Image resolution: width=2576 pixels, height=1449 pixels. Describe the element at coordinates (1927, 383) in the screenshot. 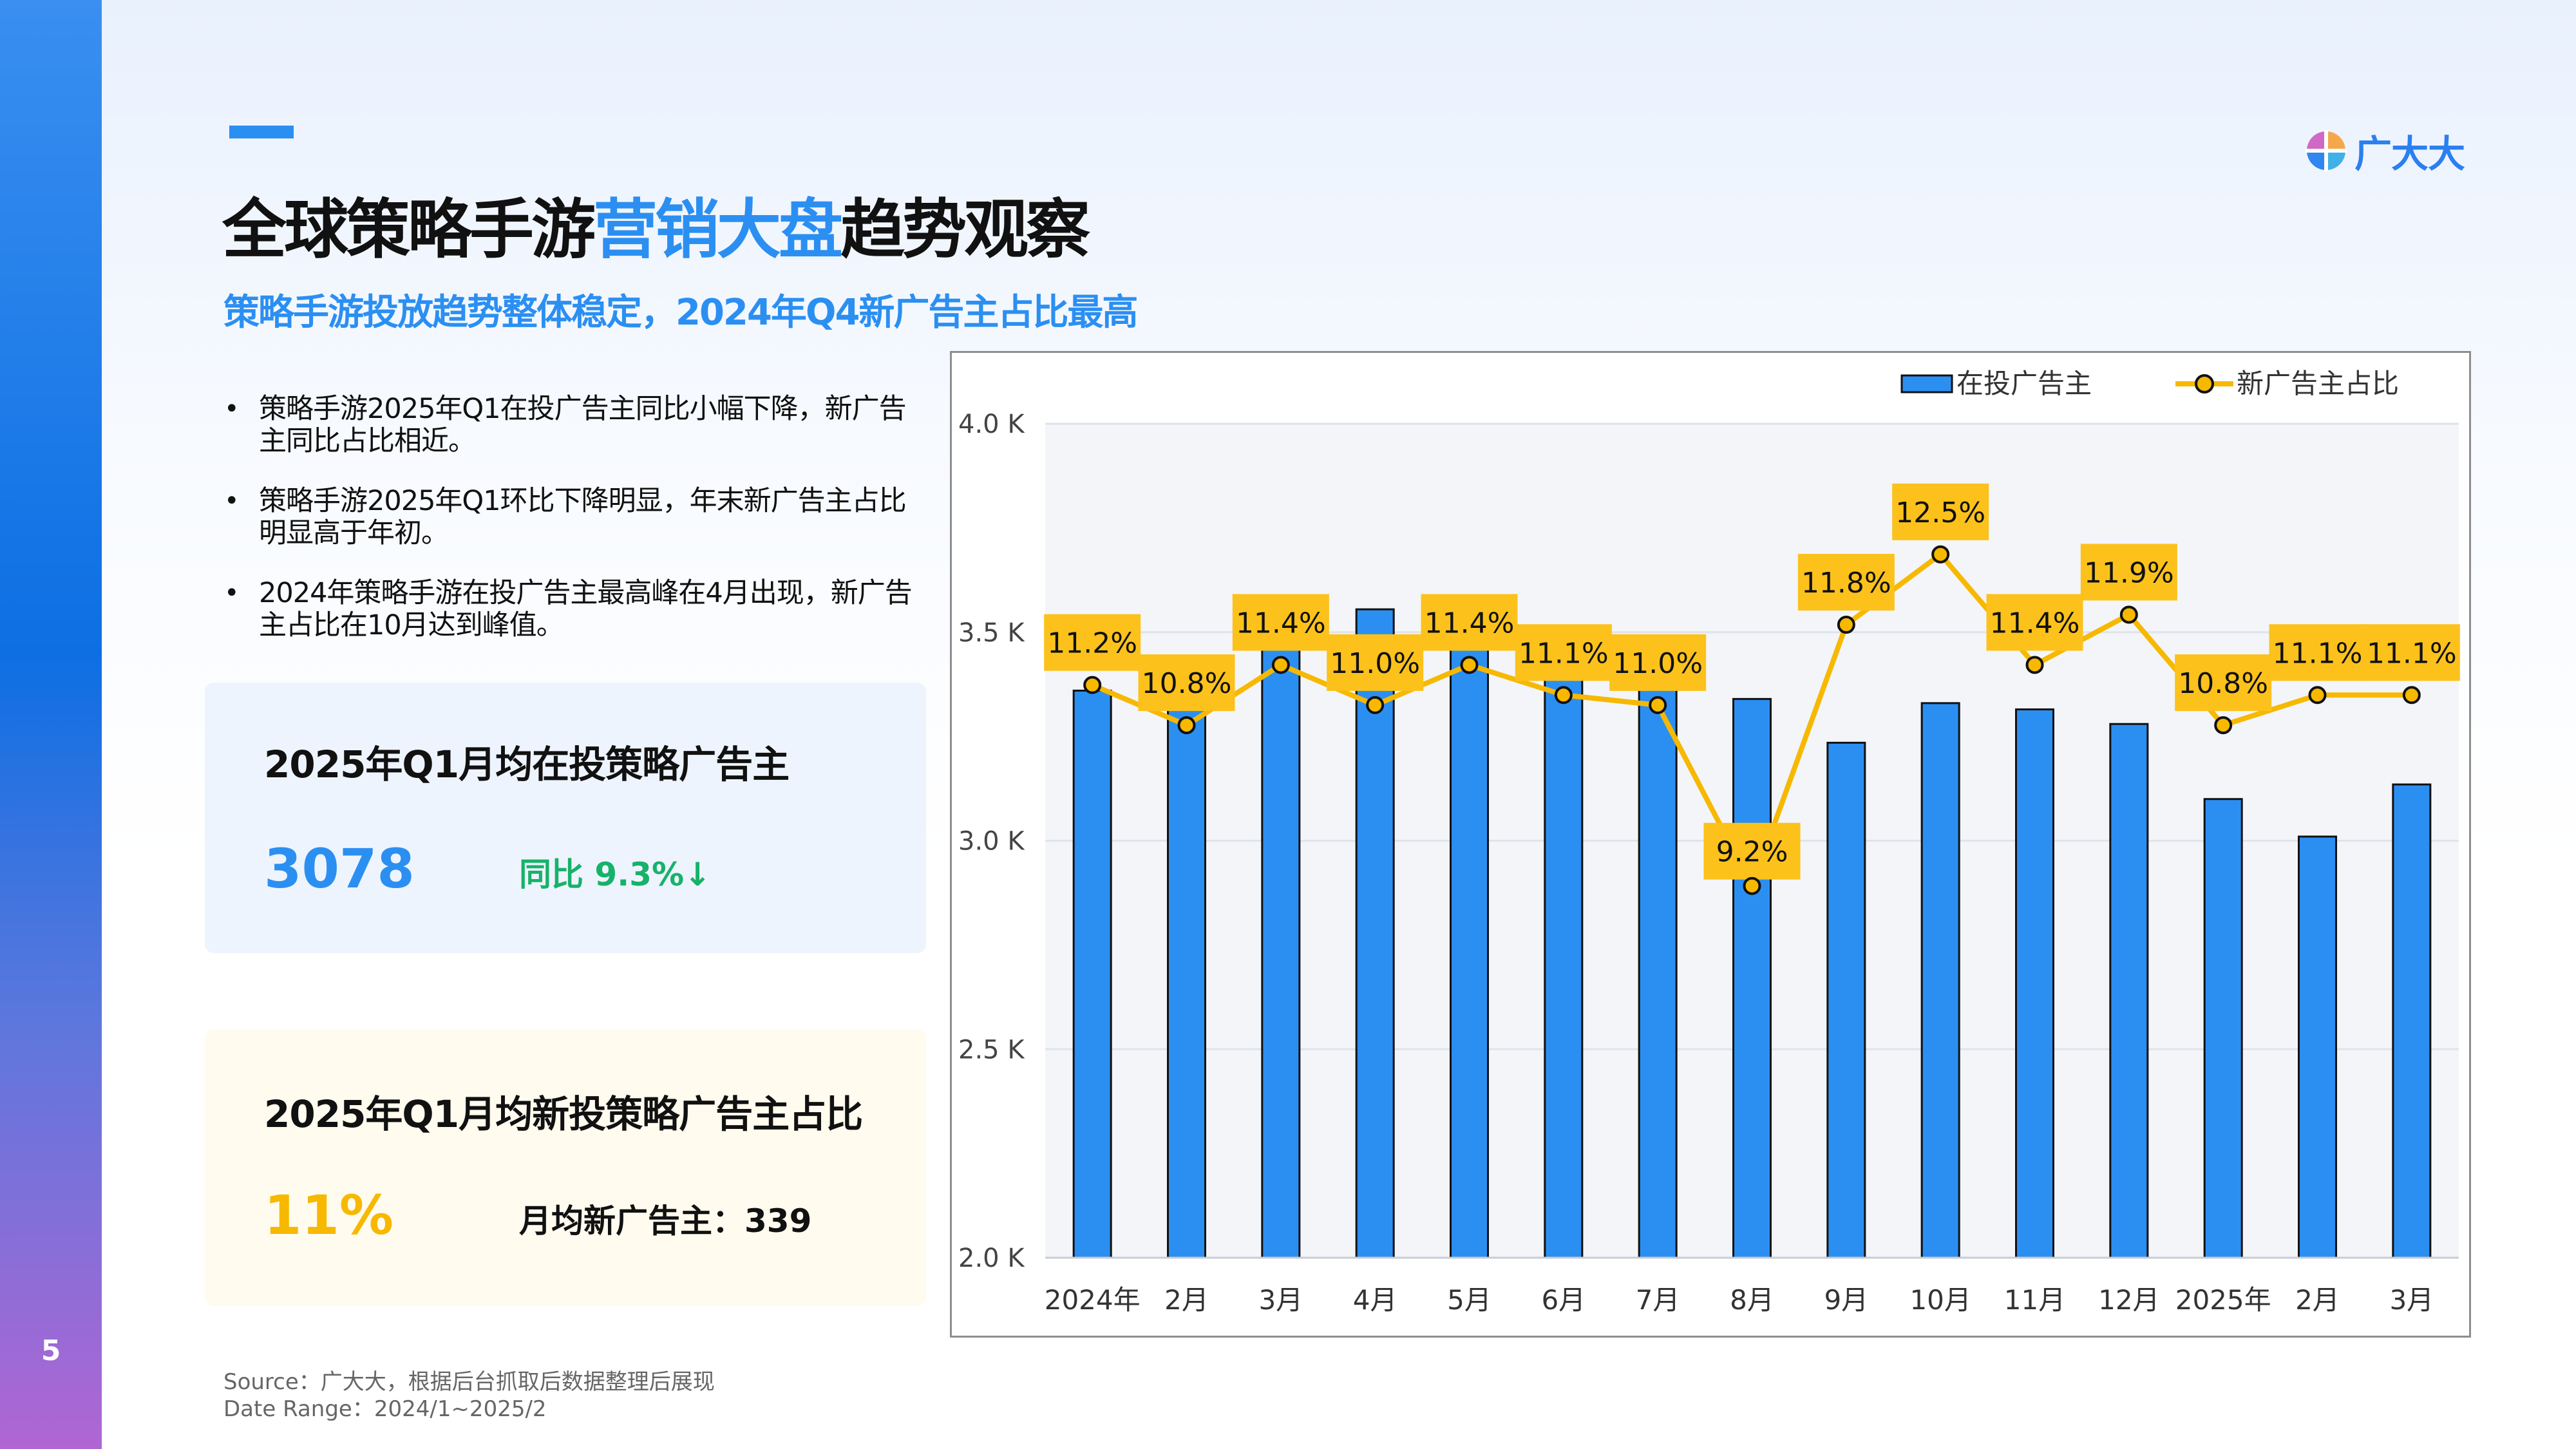

I see `legend-bar-swatch` at that location.